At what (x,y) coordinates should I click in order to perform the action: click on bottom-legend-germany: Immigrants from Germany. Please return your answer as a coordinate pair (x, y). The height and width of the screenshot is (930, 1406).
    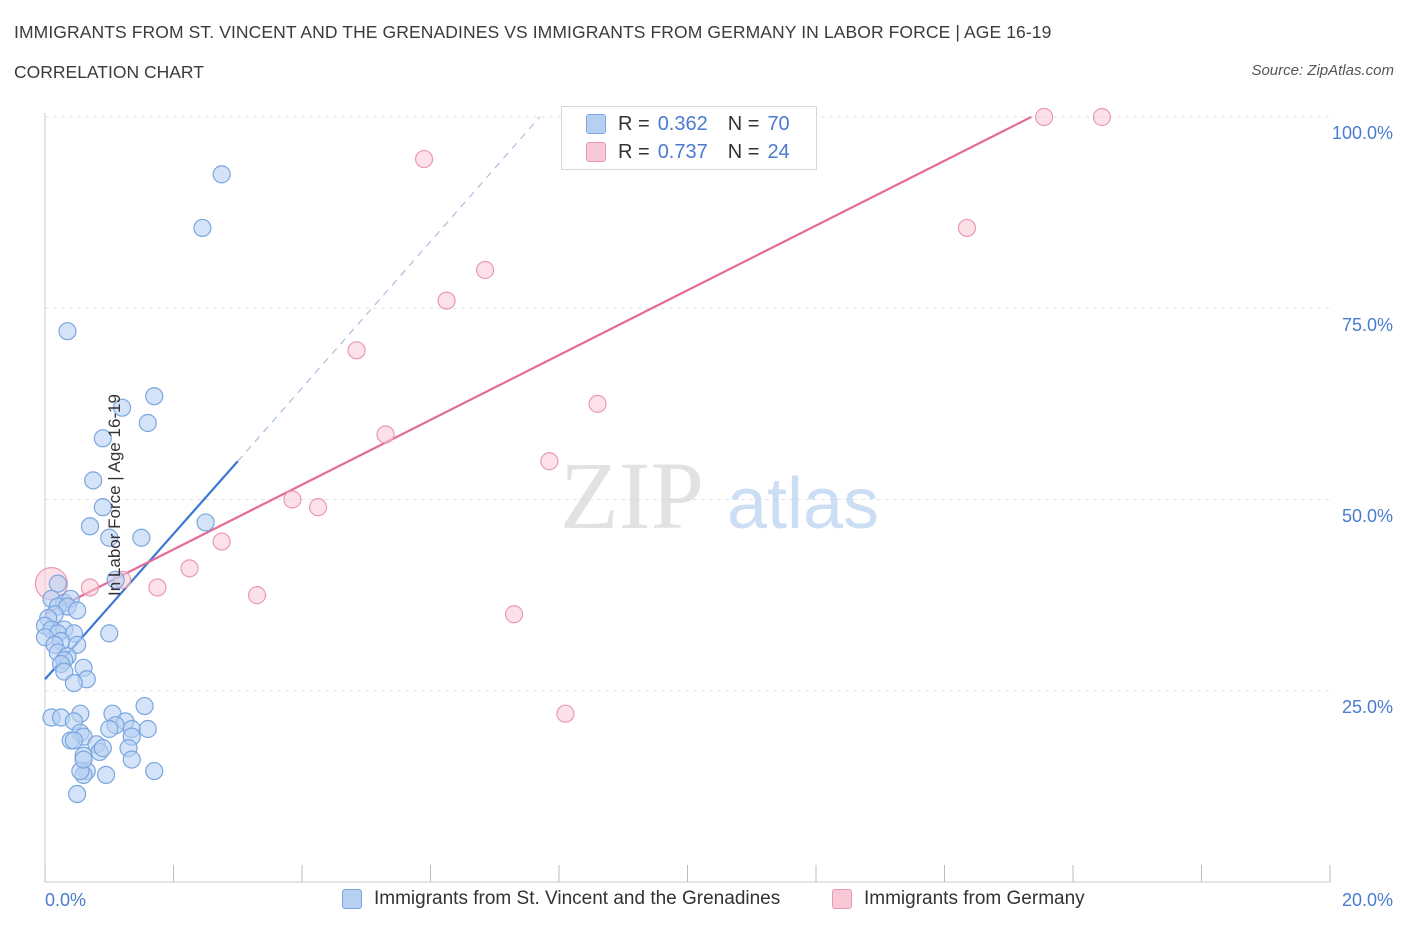
    Looking at the image, I should click on (958, 899).